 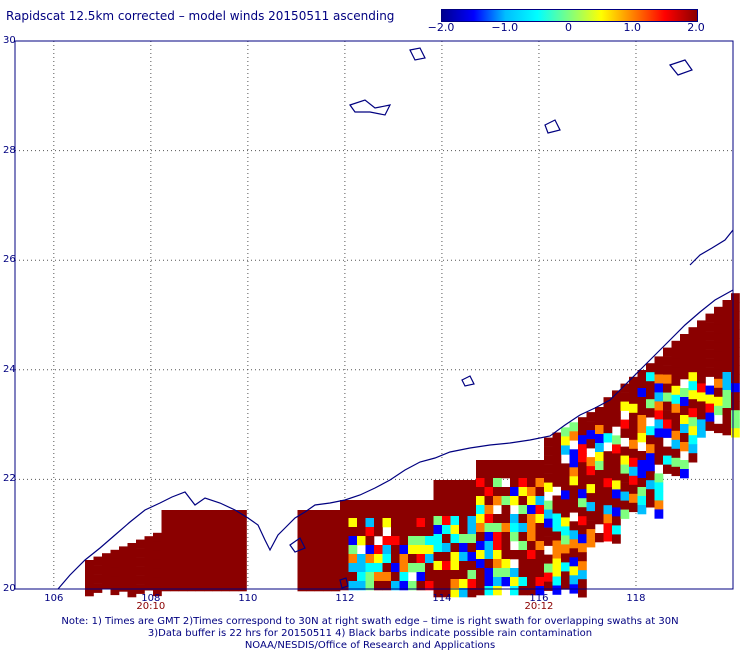 What do you see at coordinates (632, 27) in the screenshot?
I see `colorbar-tick-label: 1.0` at bounding box center [632, 27].